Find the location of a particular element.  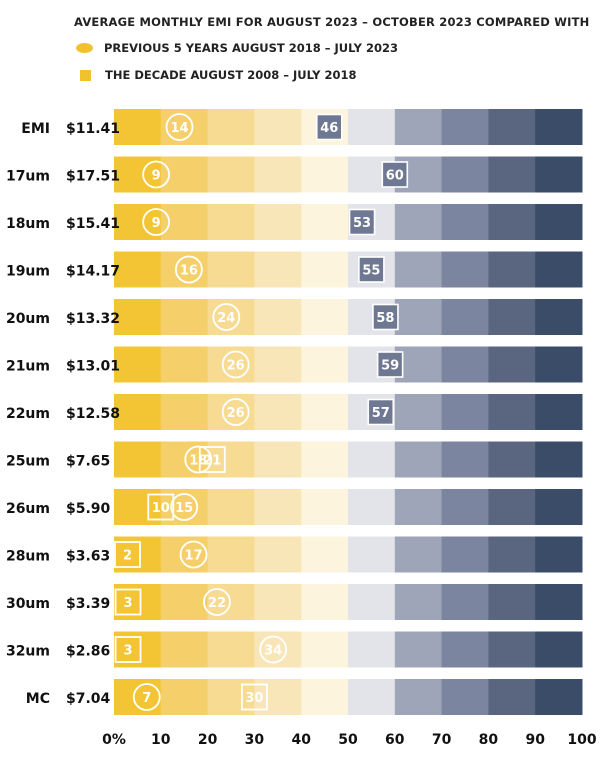

previous-5yr-value: 34 is located at coordinates (273, 651).